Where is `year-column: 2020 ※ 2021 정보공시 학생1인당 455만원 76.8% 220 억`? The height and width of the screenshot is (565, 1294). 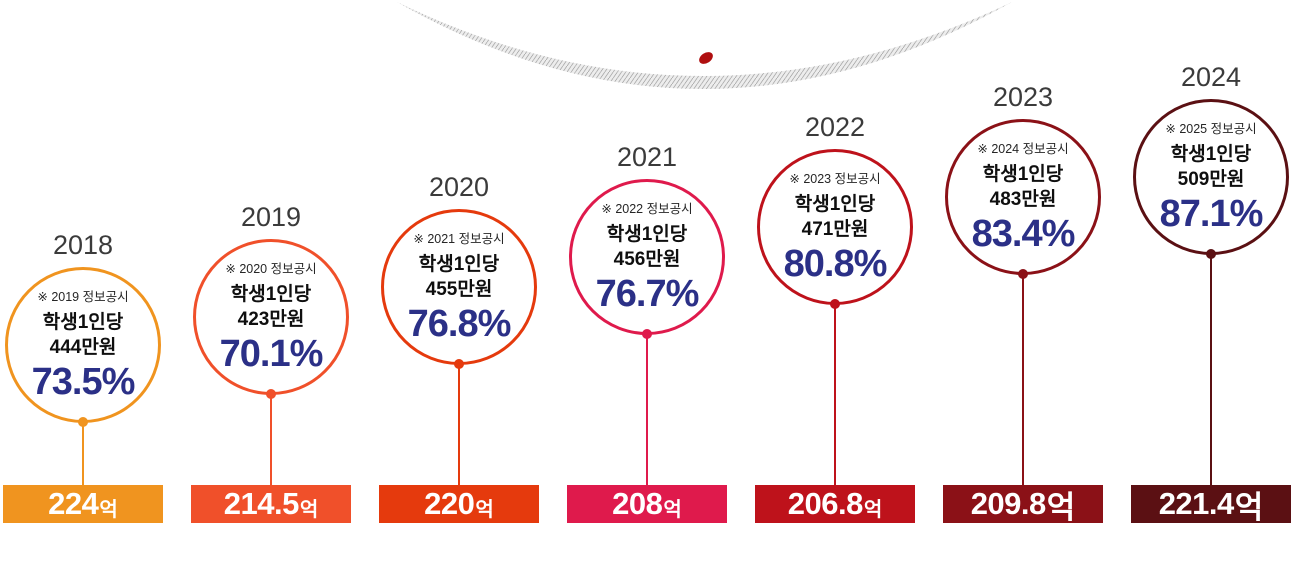
year-column: 2020 ※ 2021 정보공시 학생1인당 455만원 76.8% 220 억 is located at coordinates (459, 282).